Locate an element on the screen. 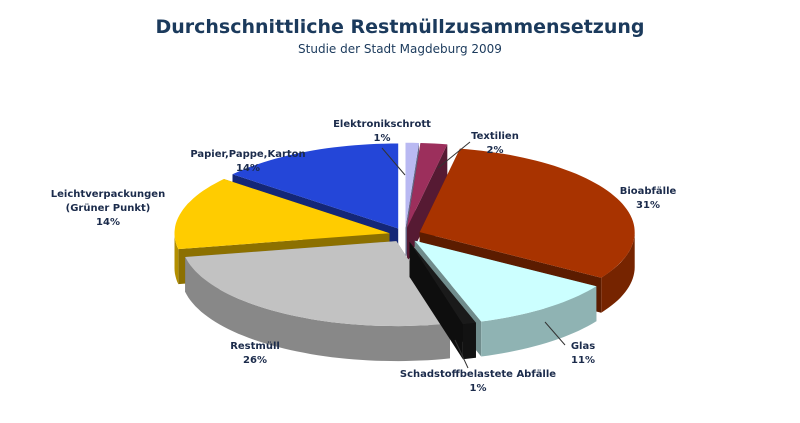  category-label: Textilien is located at coordinates (495, 136).